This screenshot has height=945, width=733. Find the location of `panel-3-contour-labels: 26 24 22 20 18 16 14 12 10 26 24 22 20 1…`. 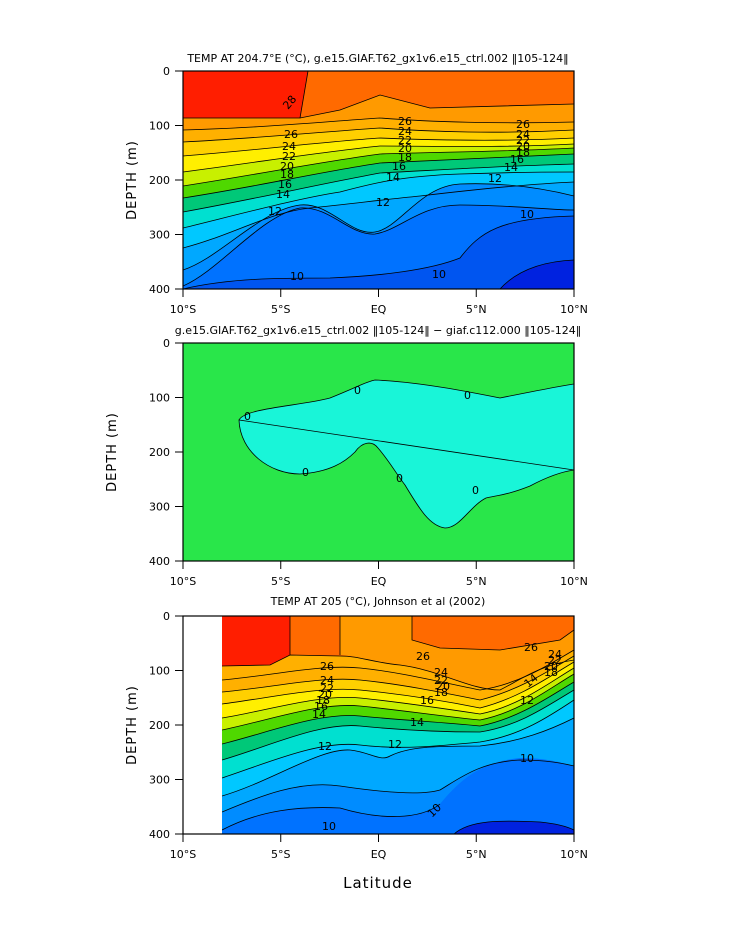

panel-3-contour-labels: 26 24 22 20 18 16 14 12 10 26 24 22 20 1… is located at coordinates (437, 737).